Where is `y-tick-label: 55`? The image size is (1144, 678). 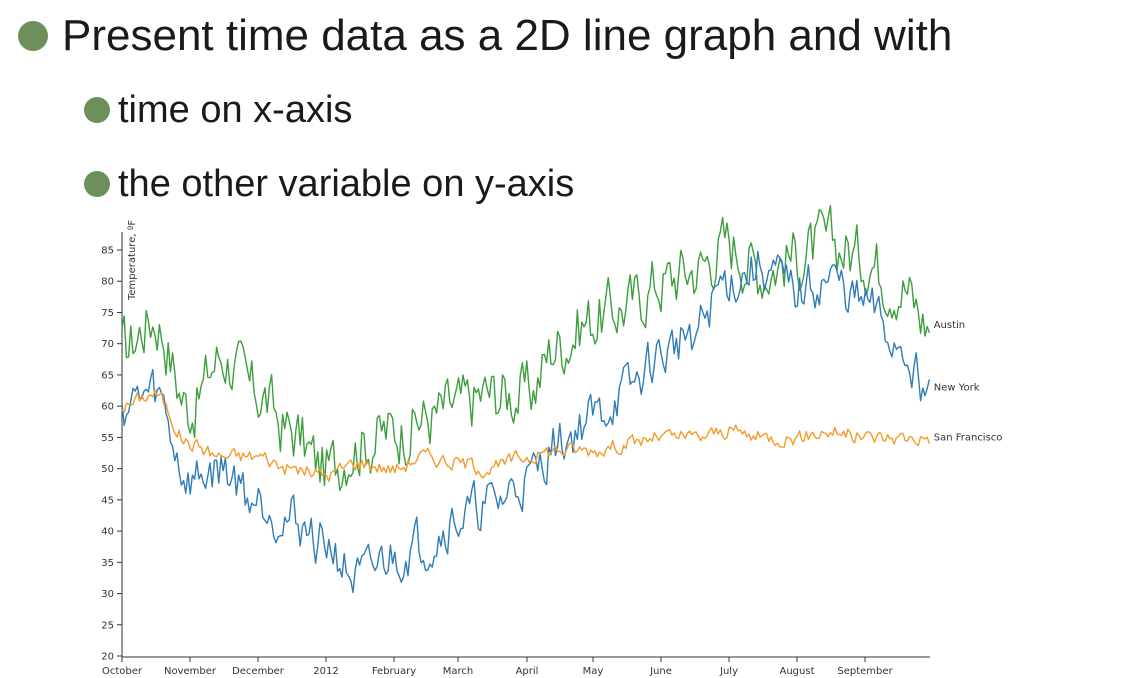
y-tick-label: 55 is located at coordinates (107, 438).